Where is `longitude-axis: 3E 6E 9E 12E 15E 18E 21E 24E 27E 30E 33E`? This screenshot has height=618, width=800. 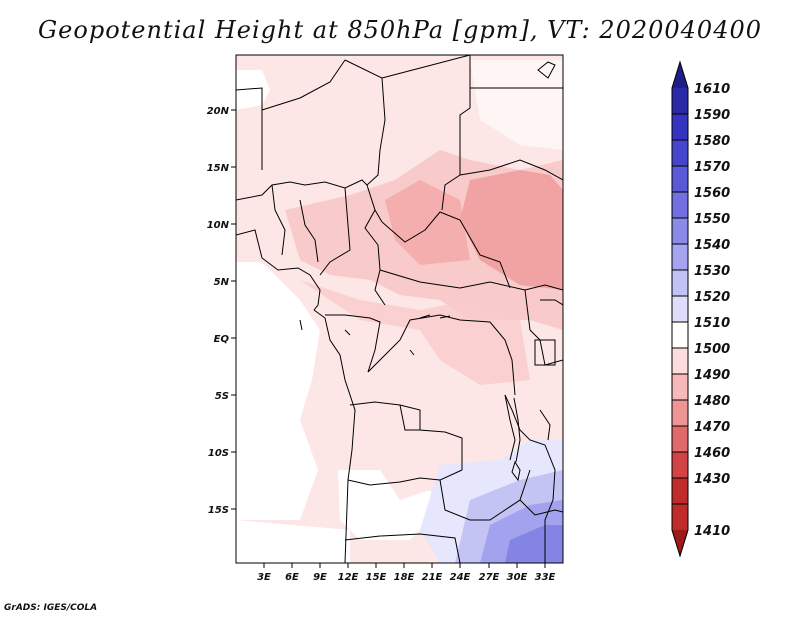 longitude-axis: 3E 6E 9E 12E 15E 18E 21E 24E 27E 30E 33E is located at coordinates (406, 573).